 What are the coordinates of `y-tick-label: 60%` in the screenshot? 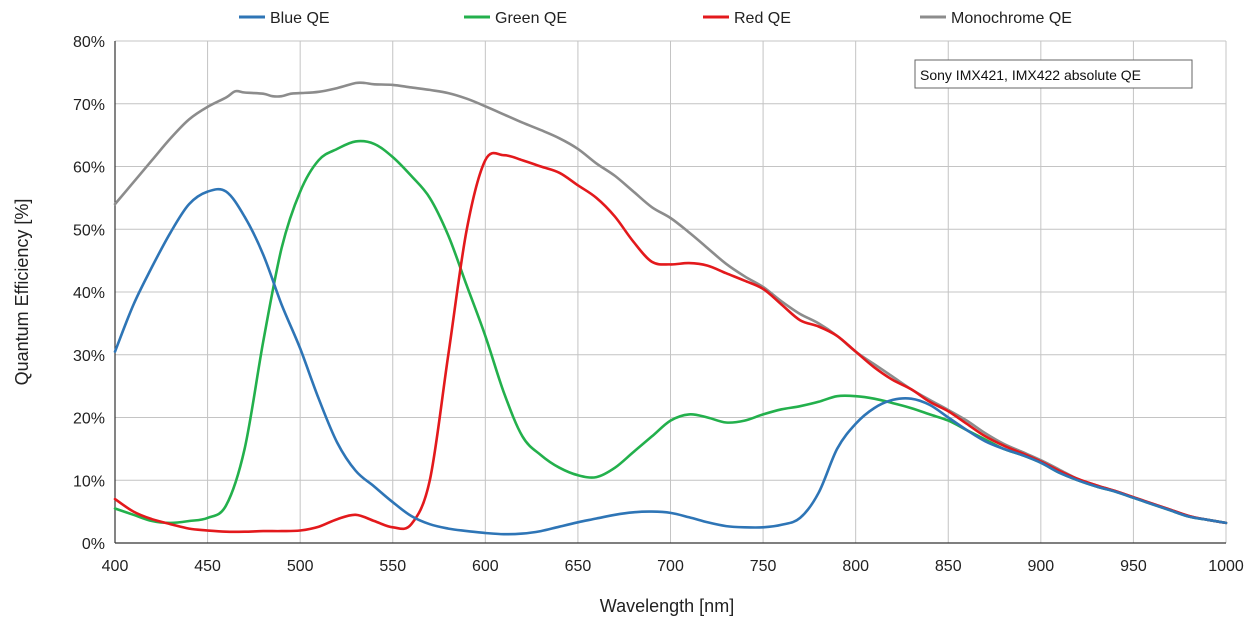 It's located at (89, 168).